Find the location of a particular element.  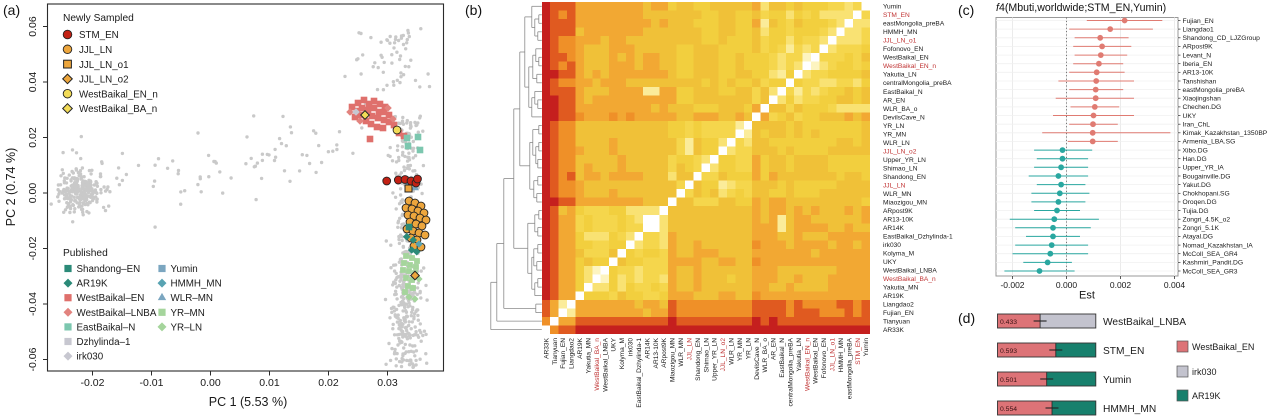

svg-text: 0.002 is located at coordinates (1121, 285).